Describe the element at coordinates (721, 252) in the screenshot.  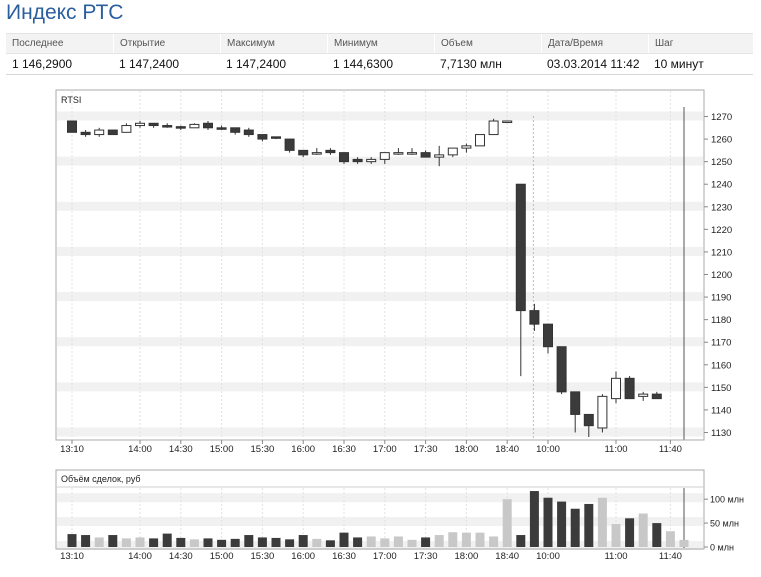
I see `price-ytick-label: 1210` at that location.